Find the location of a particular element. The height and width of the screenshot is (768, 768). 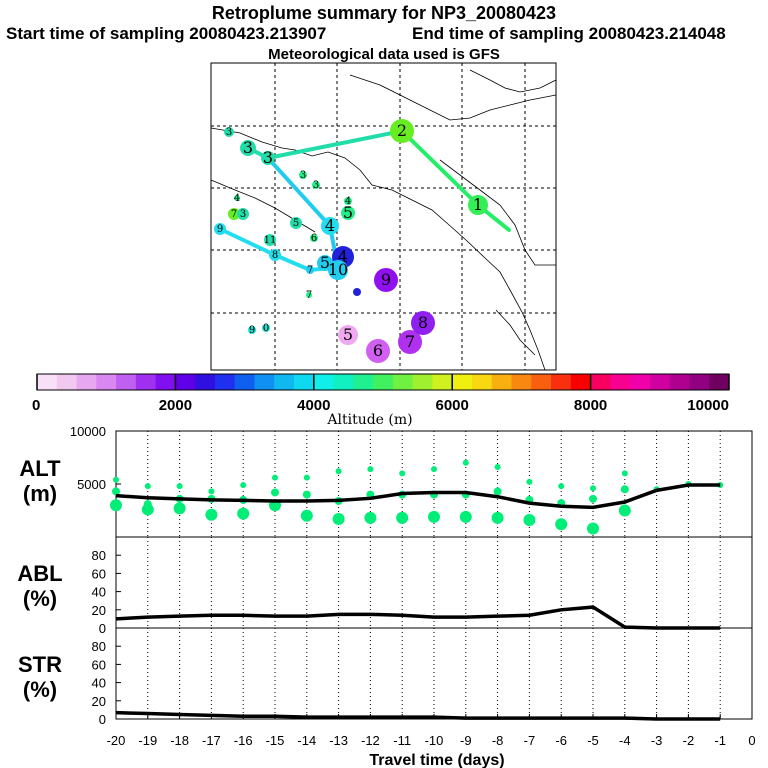

y-tick-label: 5000 is located at coordinates (91, 484).